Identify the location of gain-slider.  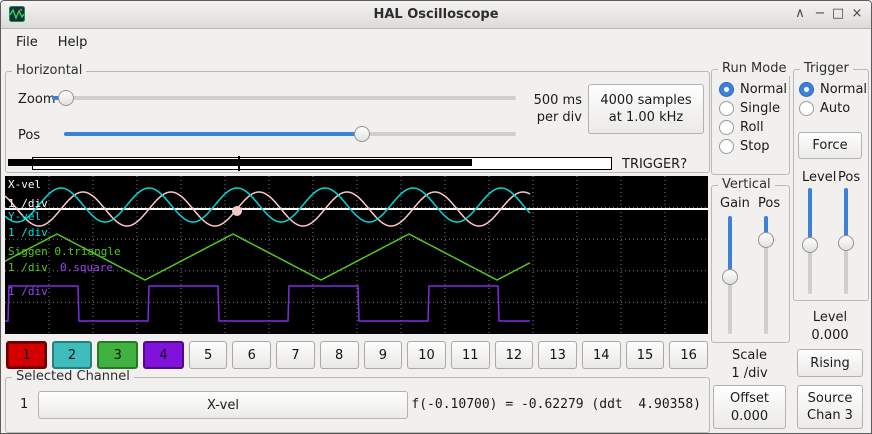
(730, 275).